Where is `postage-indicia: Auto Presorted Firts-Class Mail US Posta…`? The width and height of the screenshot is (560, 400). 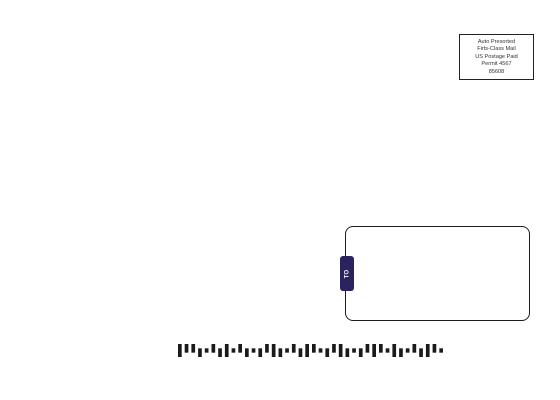 postage-indicia: Auto Presorted Firts-Class Mail US Posta… is located at coordinates (496, 57).